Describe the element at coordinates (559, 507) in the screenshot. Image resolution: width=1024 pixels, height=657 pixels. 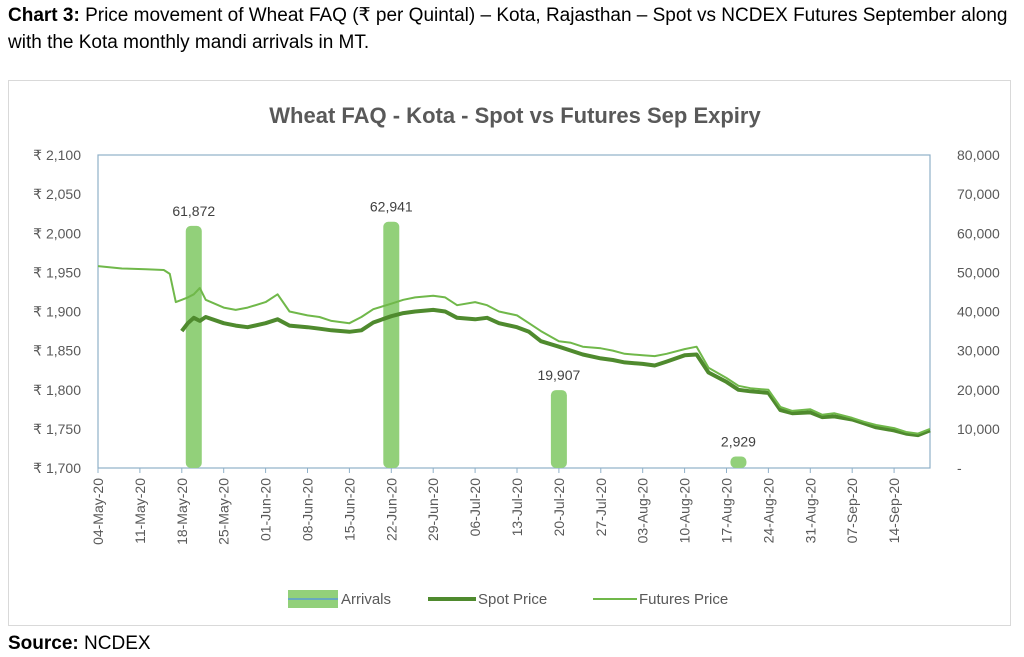
I see `x-tick-label: 20-Jul-20` at that location.